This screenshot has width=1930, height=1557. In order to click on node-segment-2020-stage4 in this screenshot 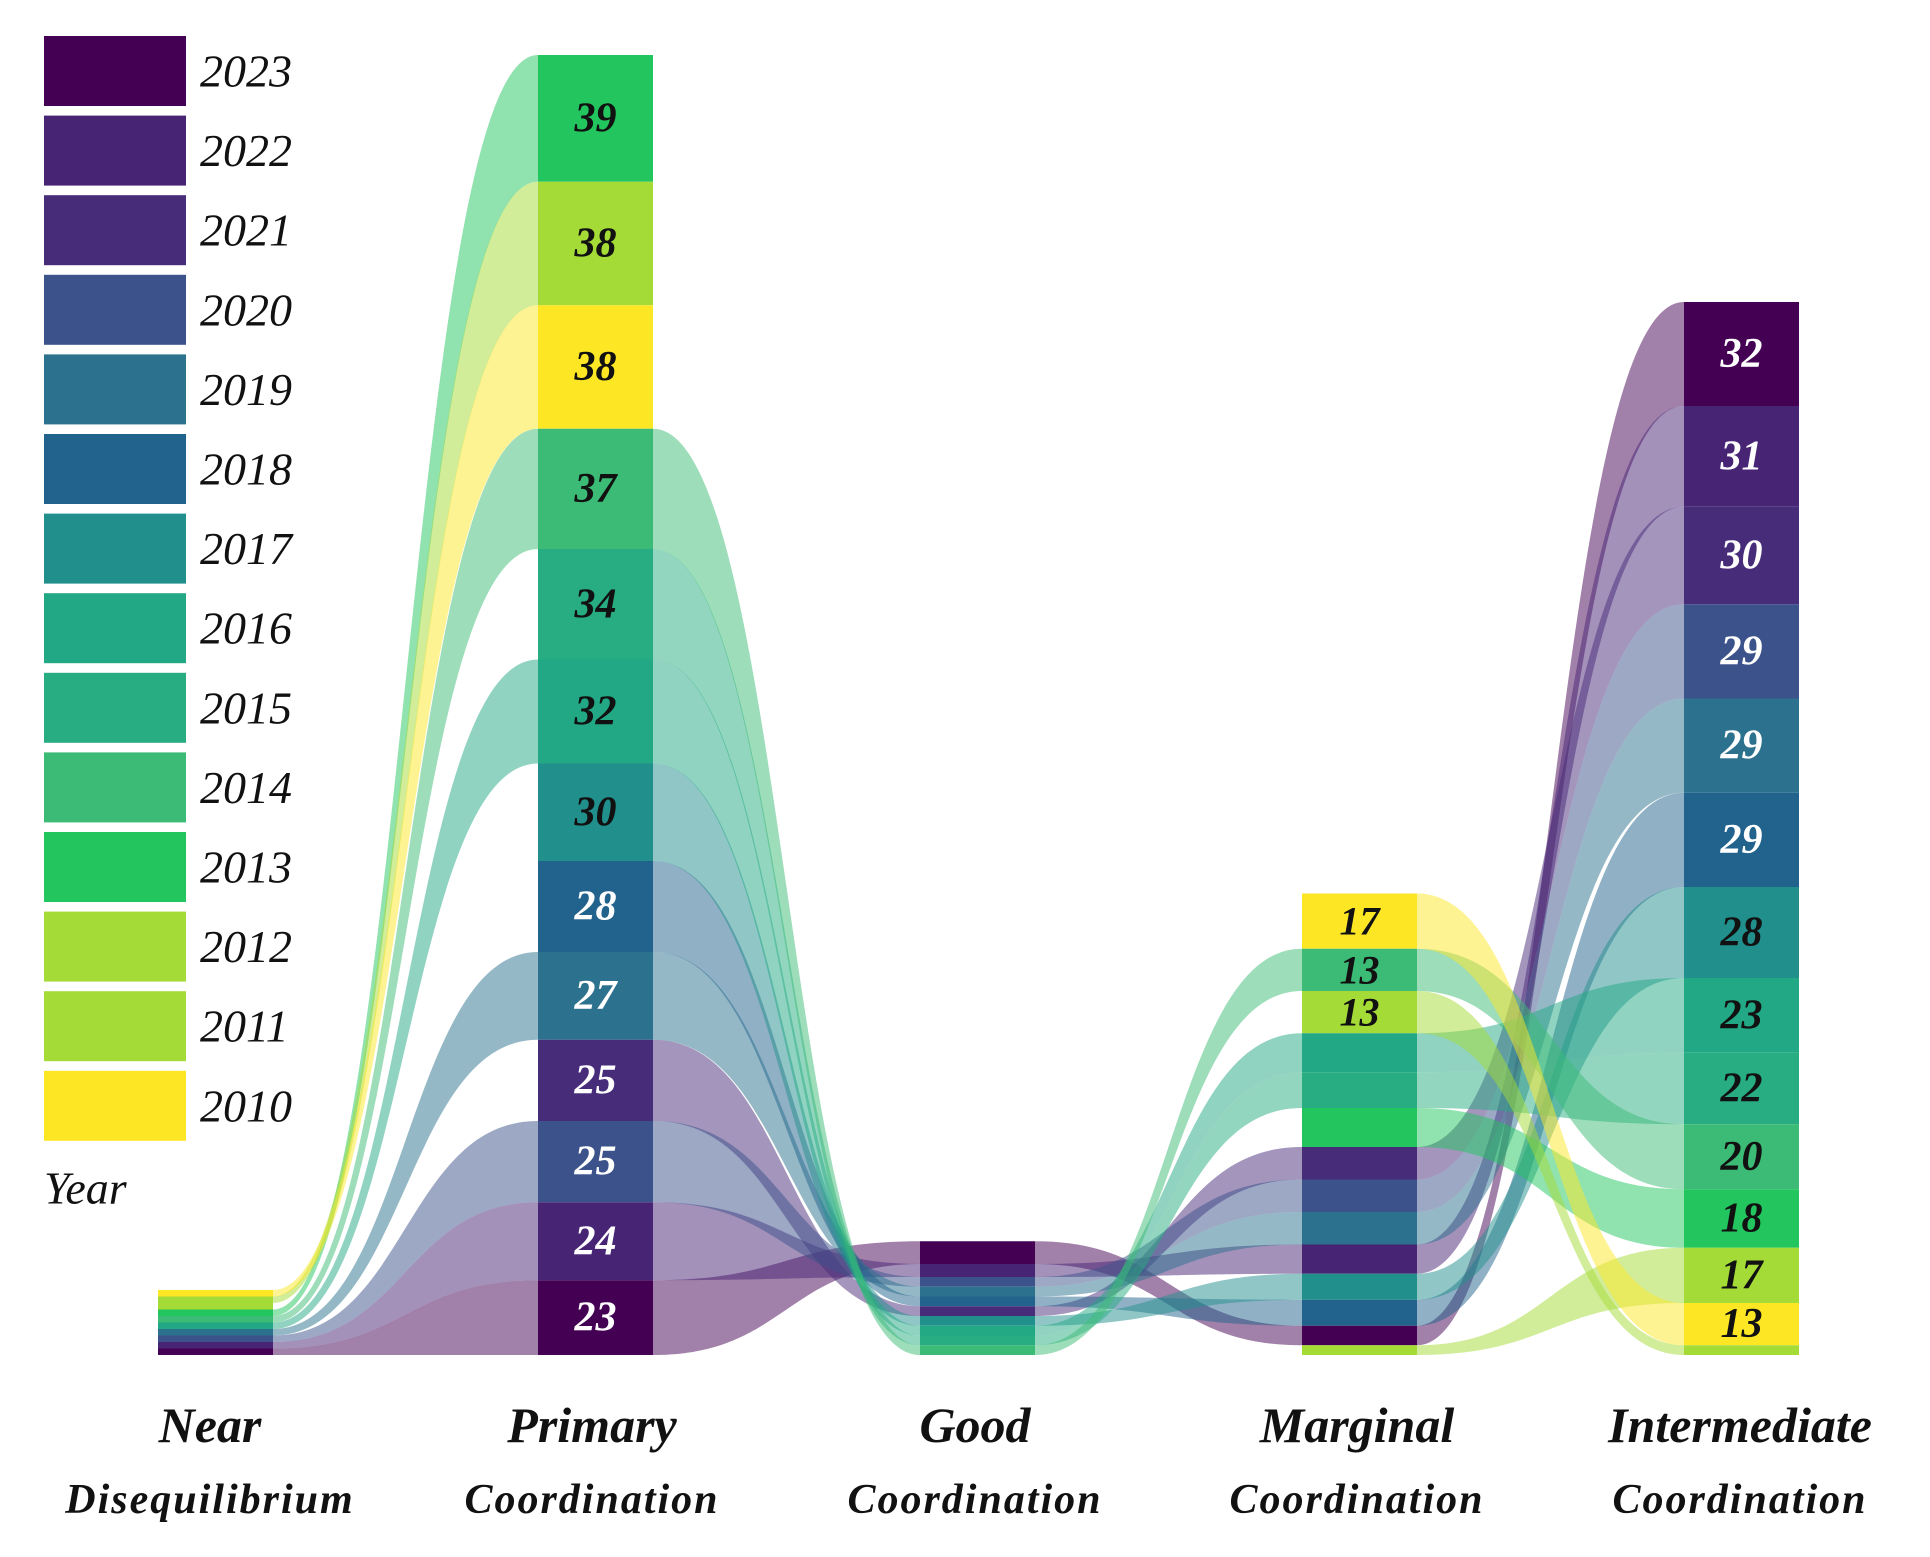, I will do `click(1741, 651)`.